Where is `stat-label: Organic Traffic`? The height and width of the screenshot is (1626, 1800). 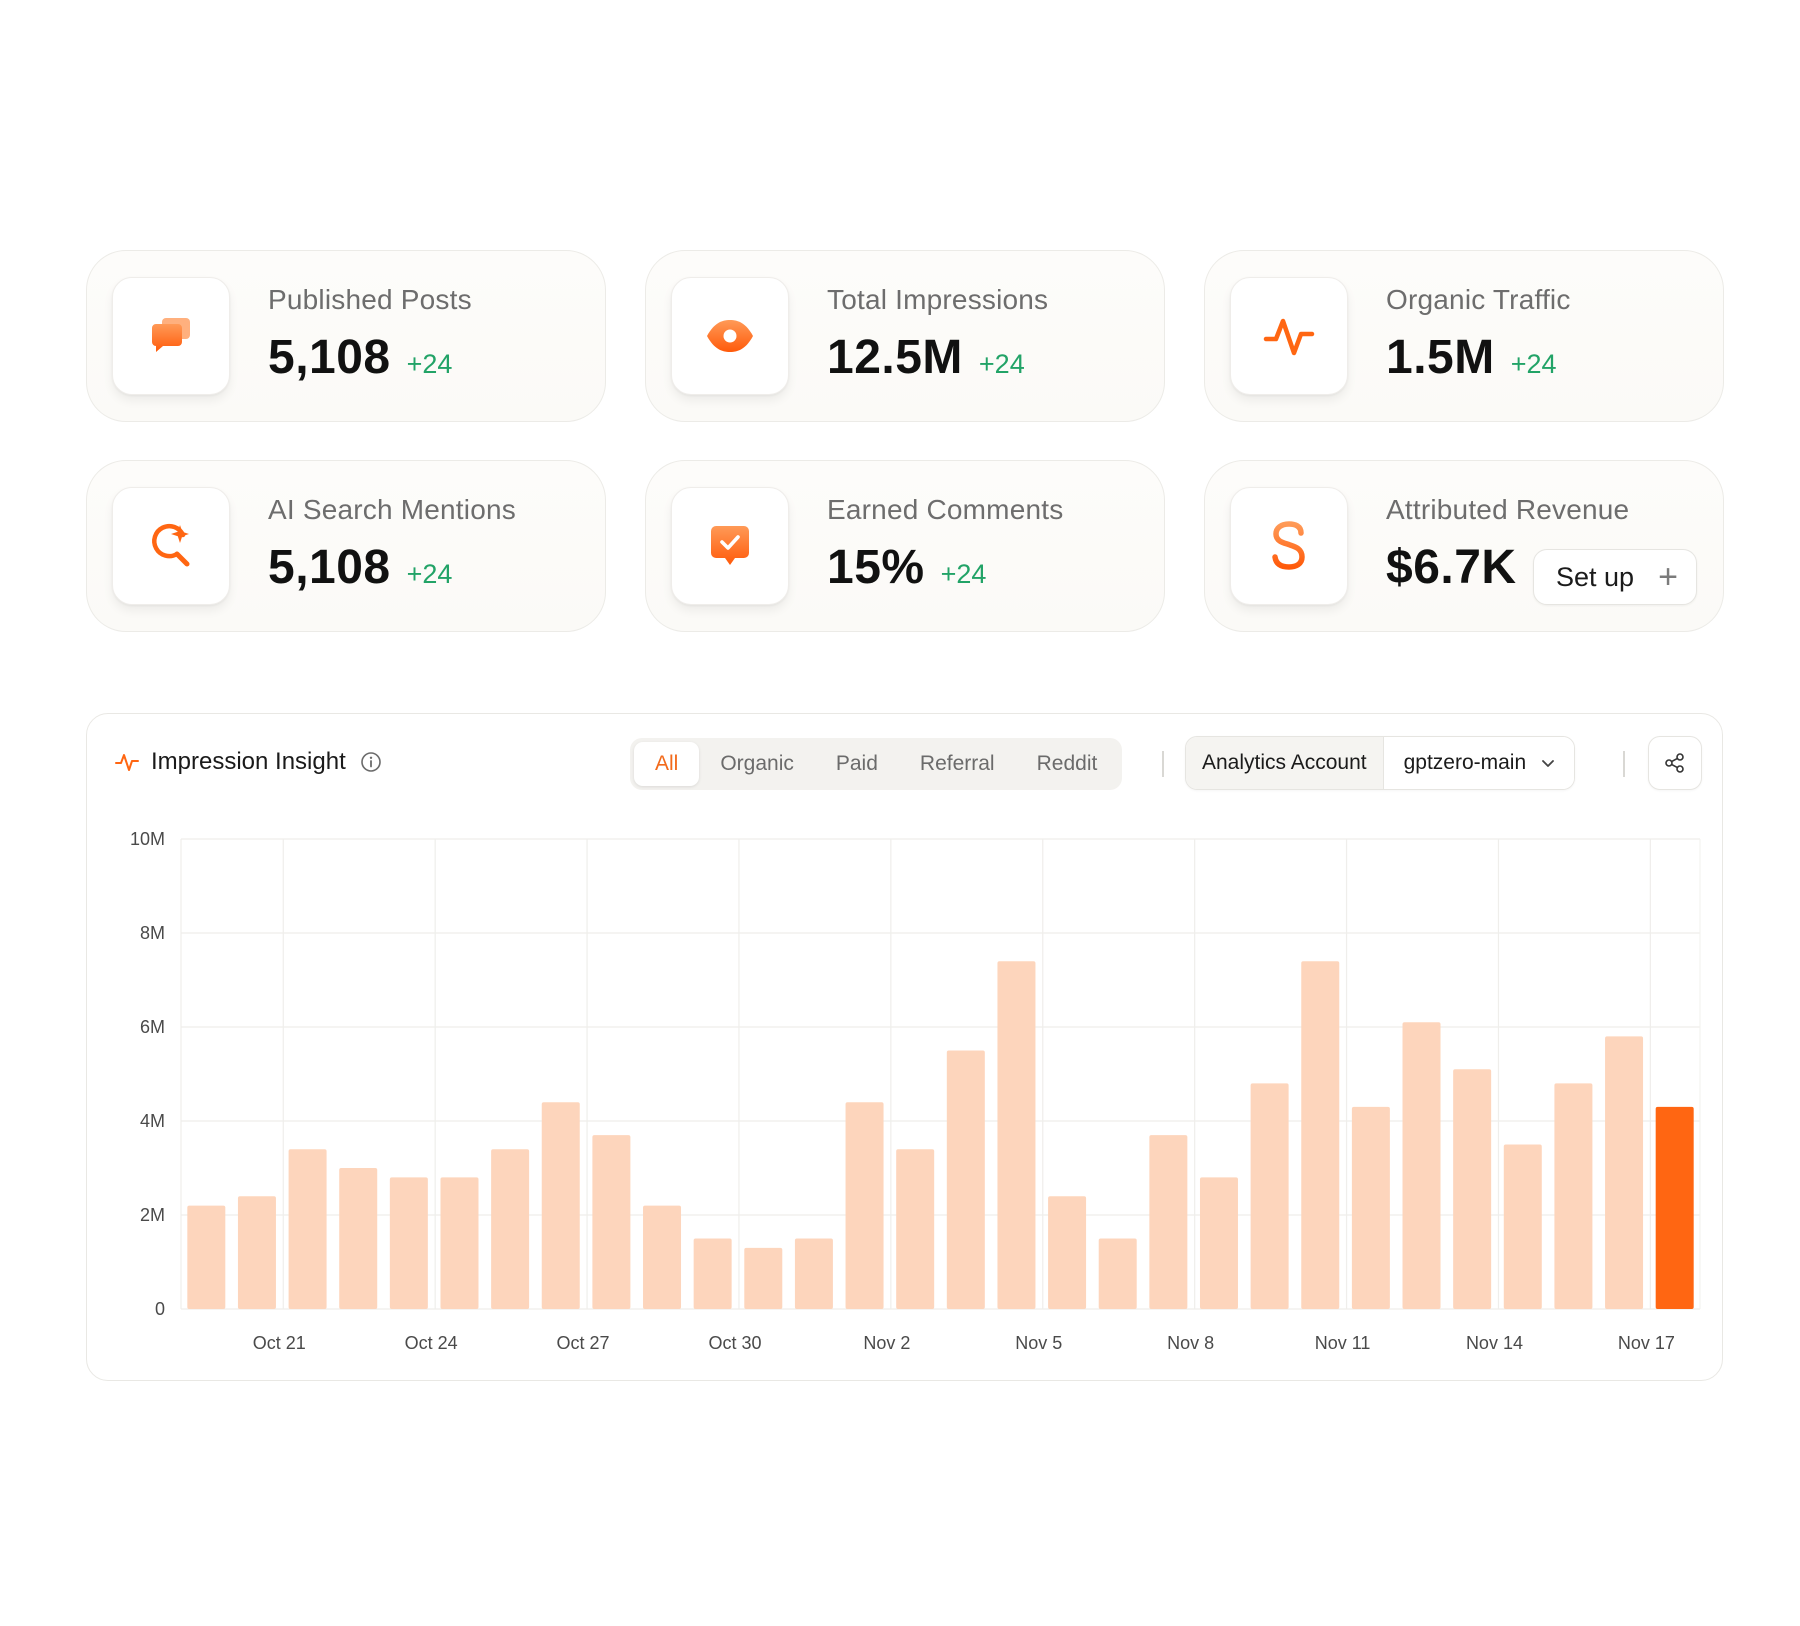 stat-label: Organic Traffic is located at coordinates (1478, 299).